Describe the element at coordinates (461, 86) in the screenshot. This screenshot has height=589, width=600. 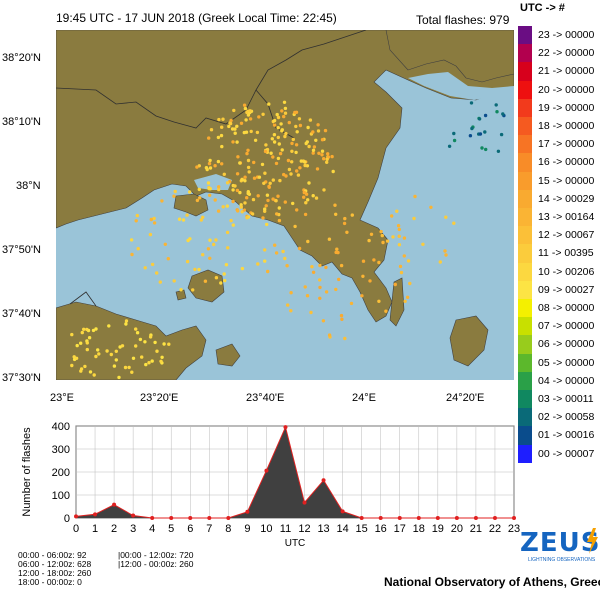
I see `evia-channel` at that location.